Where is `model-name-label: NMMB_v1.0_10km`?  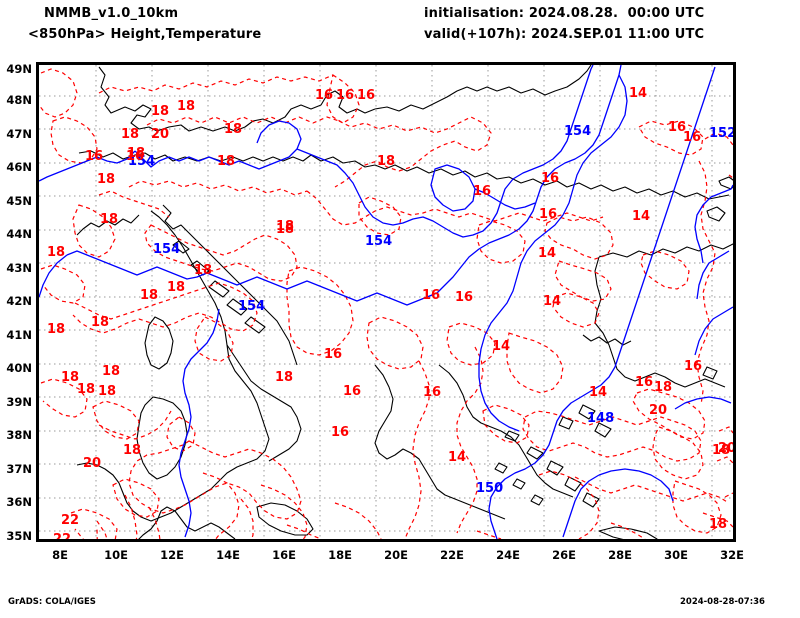
model-name-label: NMMB_v1.0_10km is located at coordinates (111, 13).